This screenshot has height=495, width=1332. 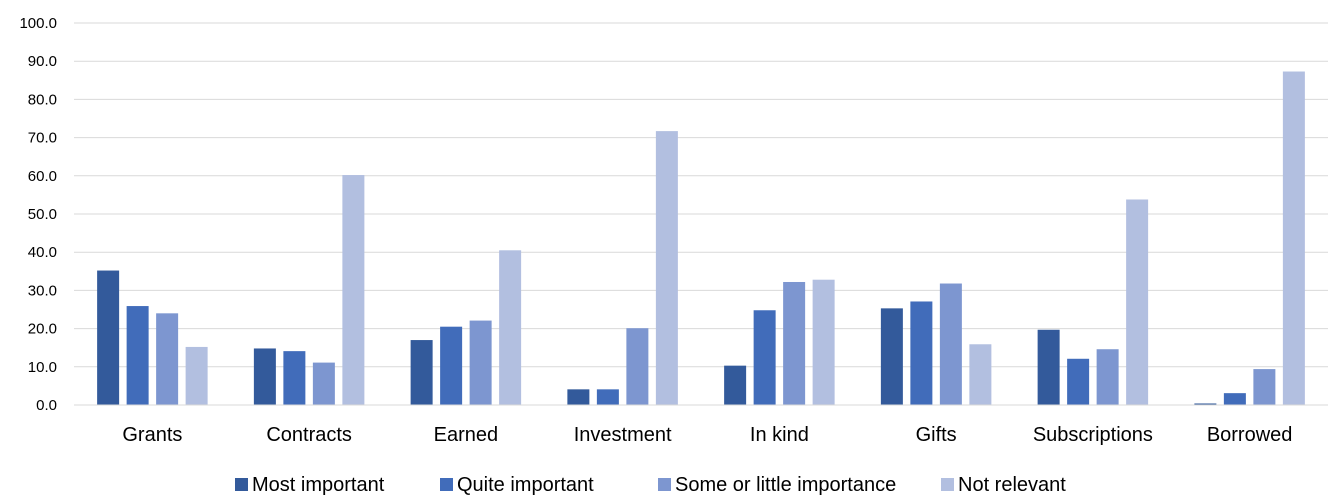 I want to click on y-tick-label: 90.0, so click(x=42, y=61).